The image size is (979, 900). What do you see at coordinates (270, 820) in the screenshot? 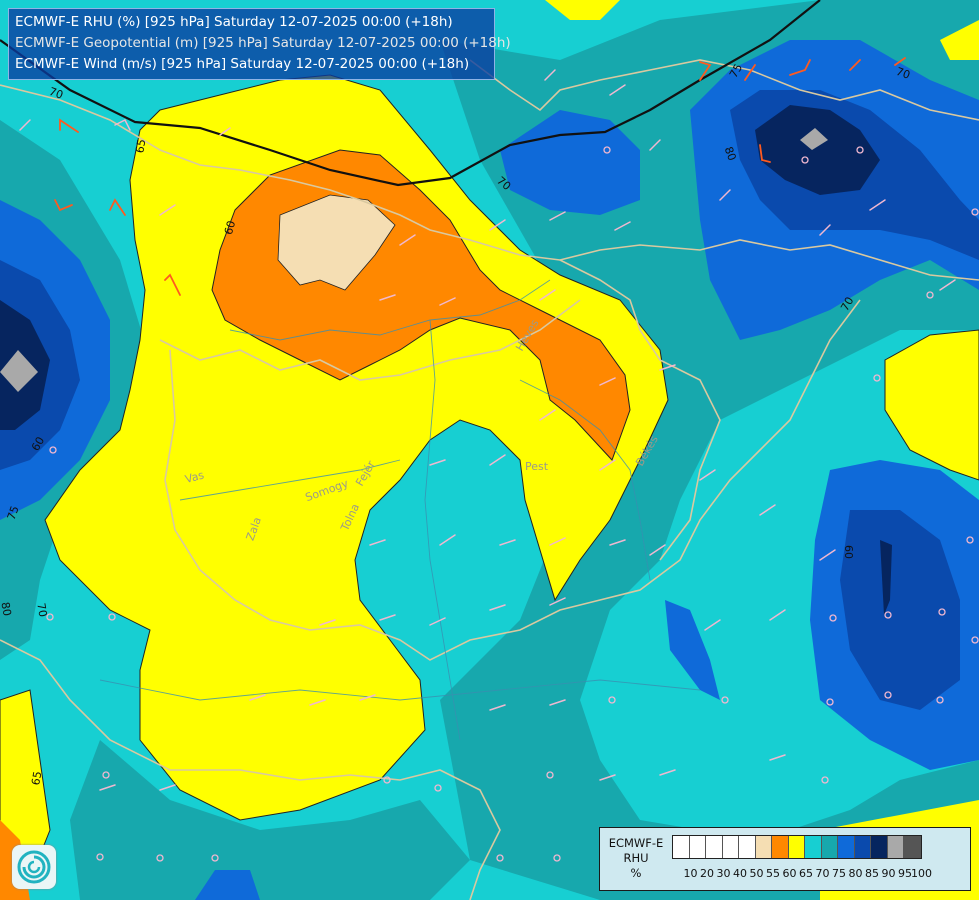
I see `rhu-75-region-south` at bounding box center [270, 820].